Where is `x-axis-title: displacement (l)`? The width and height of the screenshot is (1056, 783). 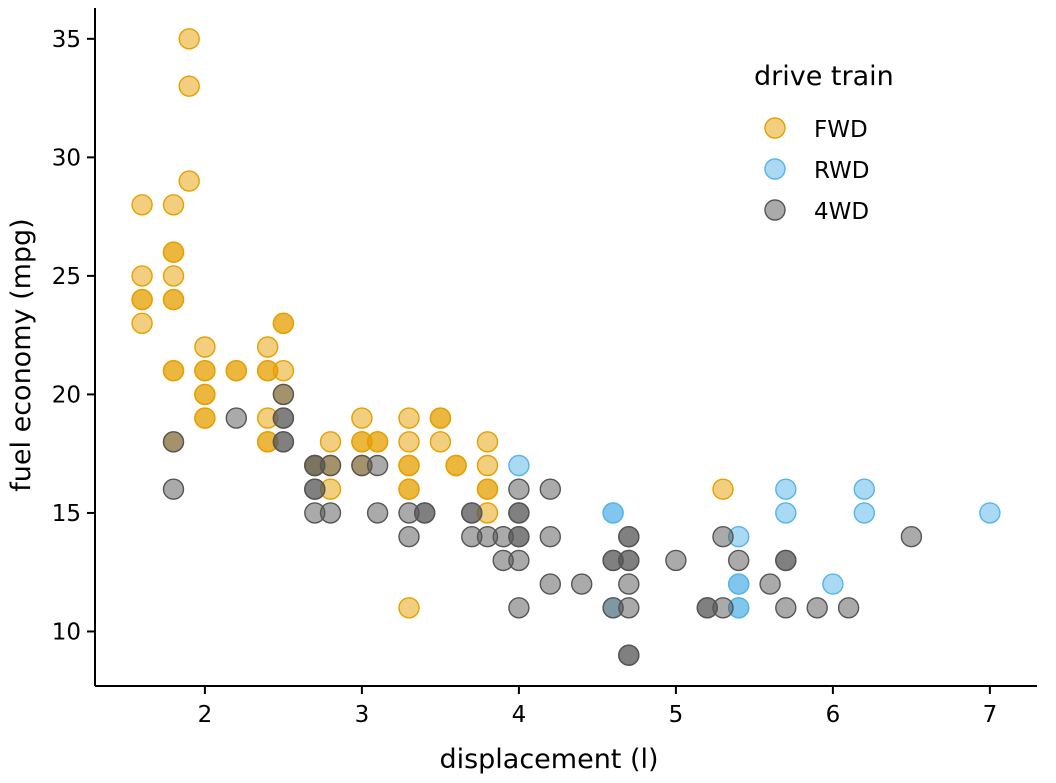 x-axis-title: displacement (l) is located at coordinates (548, 759).